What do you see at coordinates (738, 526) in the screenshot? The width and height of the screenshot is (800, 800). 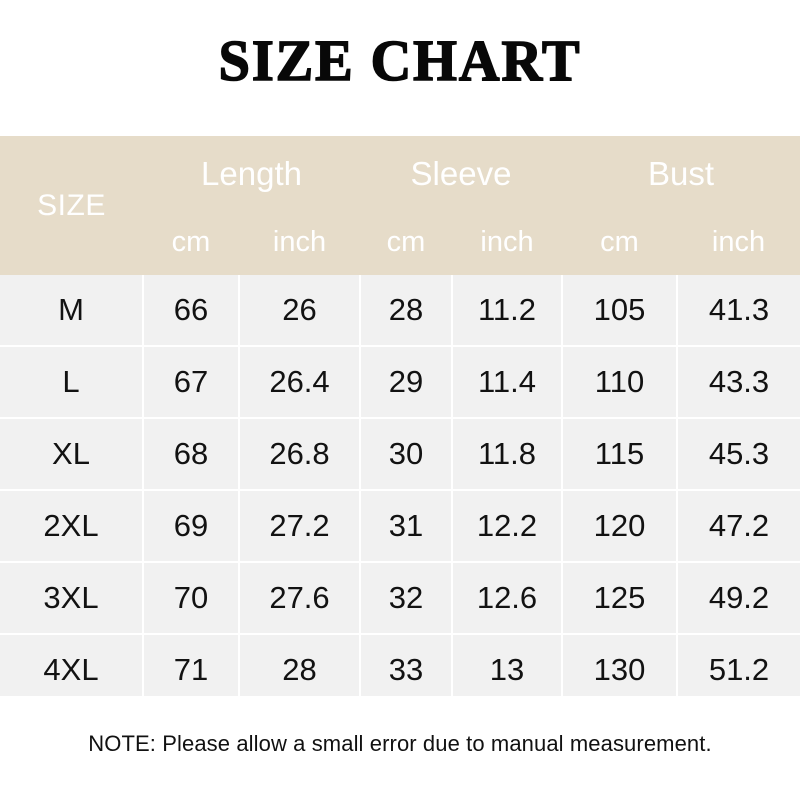 I see `cell-bust-inch: 47.2` at bounding box center [738, 526].